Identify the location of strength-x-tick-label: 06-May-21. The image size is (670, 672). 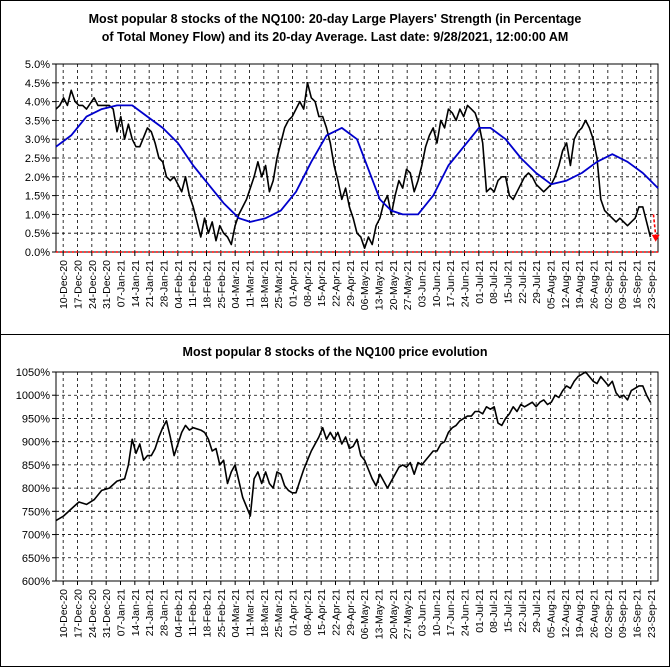
(365, 285).